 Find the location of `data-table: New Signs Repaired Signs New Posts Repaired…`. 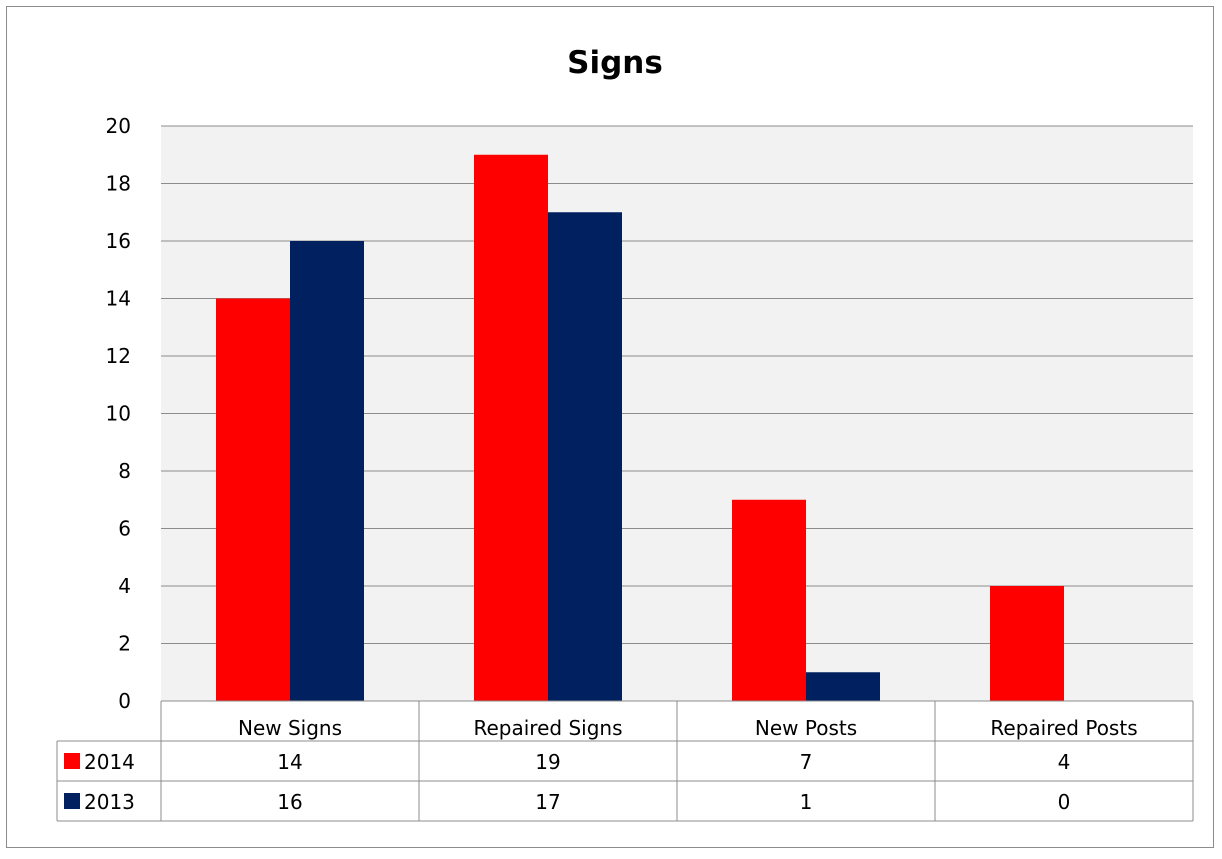

data-table: New Signs Repaired Signs New Posts Repaired… is located at coordinates (625, 761).